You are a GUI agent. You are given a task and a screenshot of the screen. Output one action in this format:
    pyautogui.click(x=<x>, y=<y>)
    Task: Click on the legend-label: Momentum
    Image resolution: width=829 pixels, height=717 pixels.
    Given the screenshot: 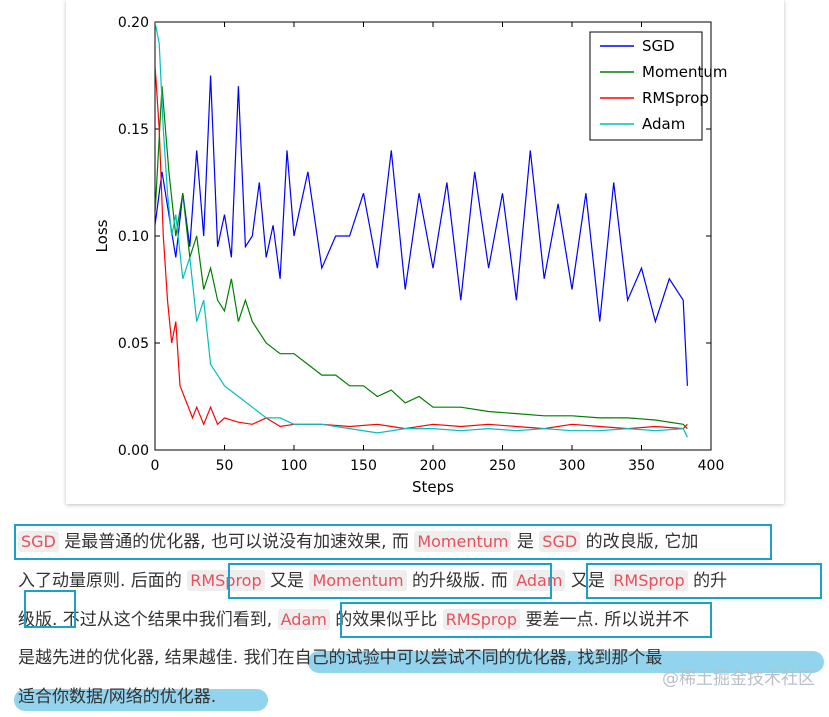 What is the action you would take?
    pyautogui.click(x=684, y=72)
    